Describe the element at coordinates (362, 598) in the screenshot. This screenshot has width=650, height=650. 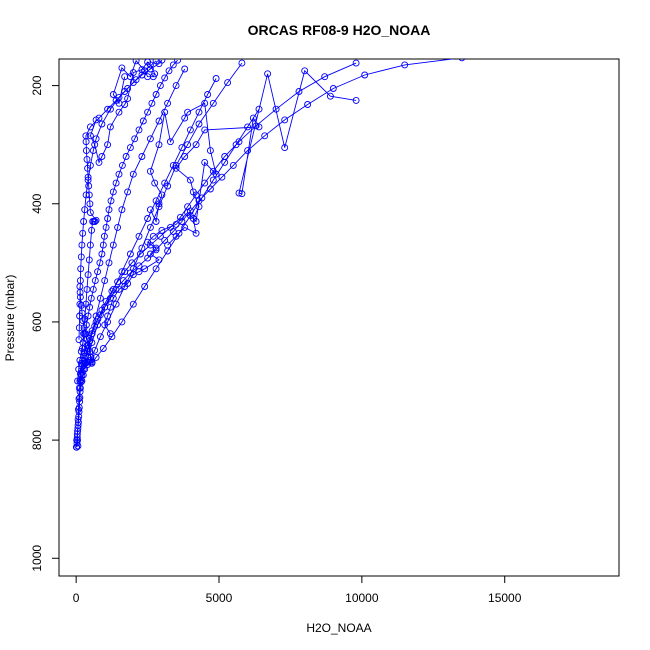
I see `x-tick-label: 10000` at that location.